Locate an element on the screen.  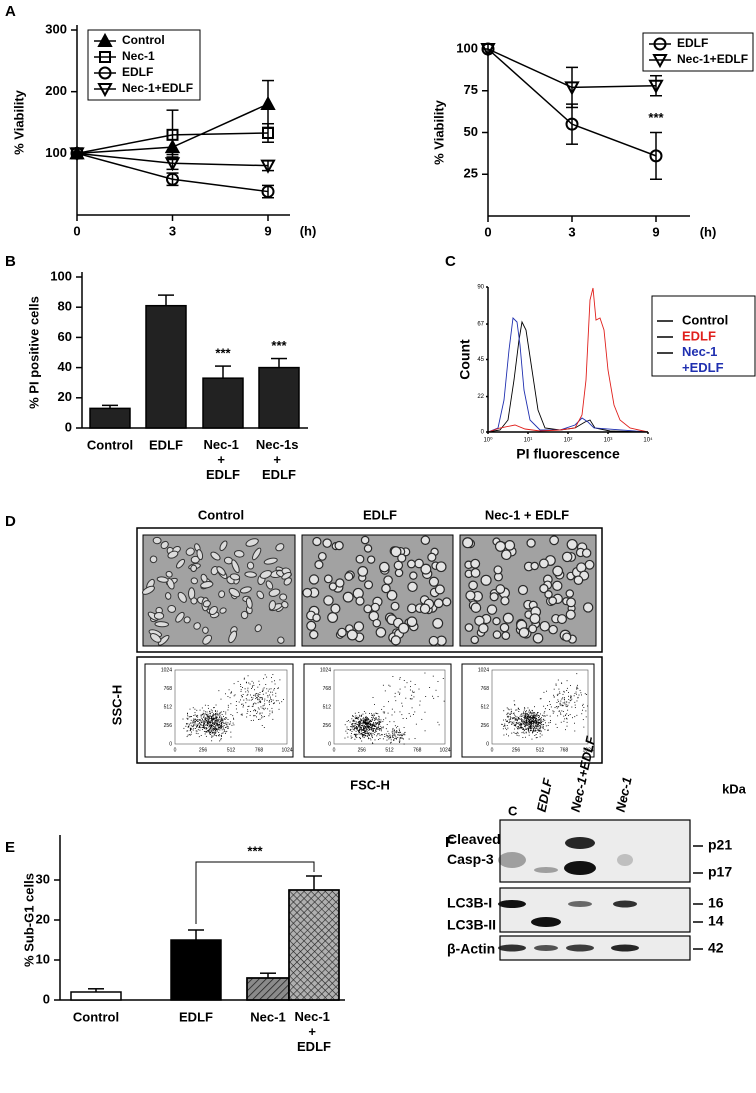
scatter-x-tick: 1024 is located at coordinates (587, 750).